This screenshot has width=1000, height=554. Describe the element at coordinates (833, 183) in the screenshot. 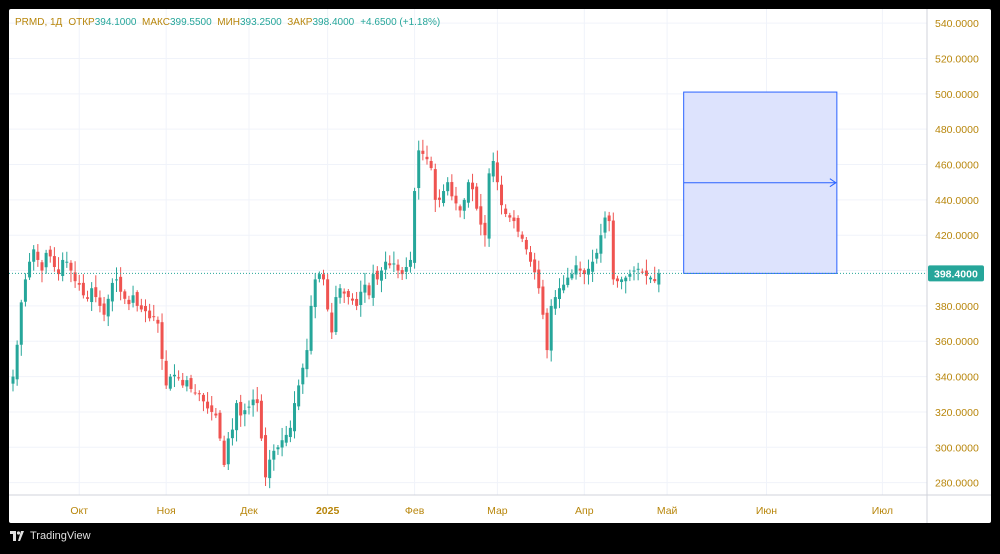

I see `forecast-arrow-head` at that location.